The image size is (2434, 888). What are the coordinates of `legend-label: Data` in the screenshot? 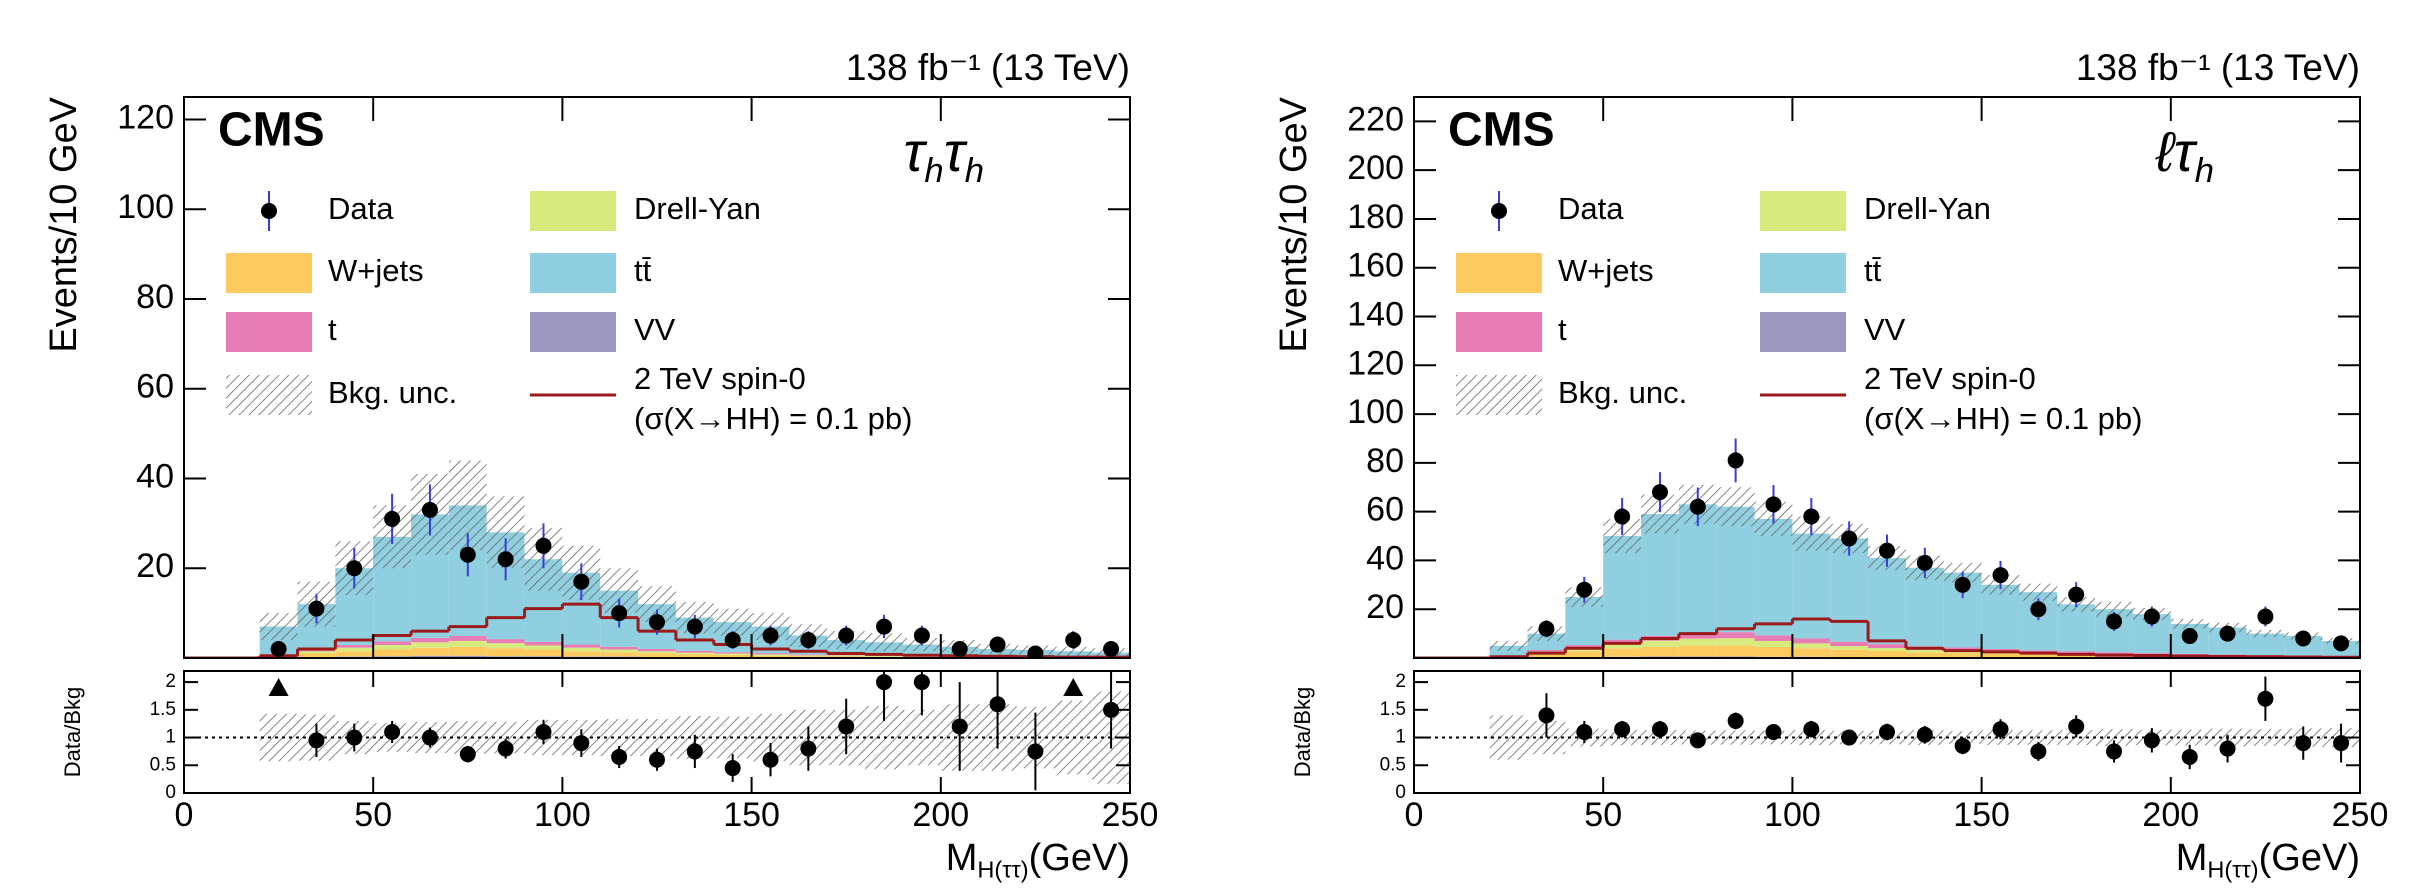 It's located at (361, 208).